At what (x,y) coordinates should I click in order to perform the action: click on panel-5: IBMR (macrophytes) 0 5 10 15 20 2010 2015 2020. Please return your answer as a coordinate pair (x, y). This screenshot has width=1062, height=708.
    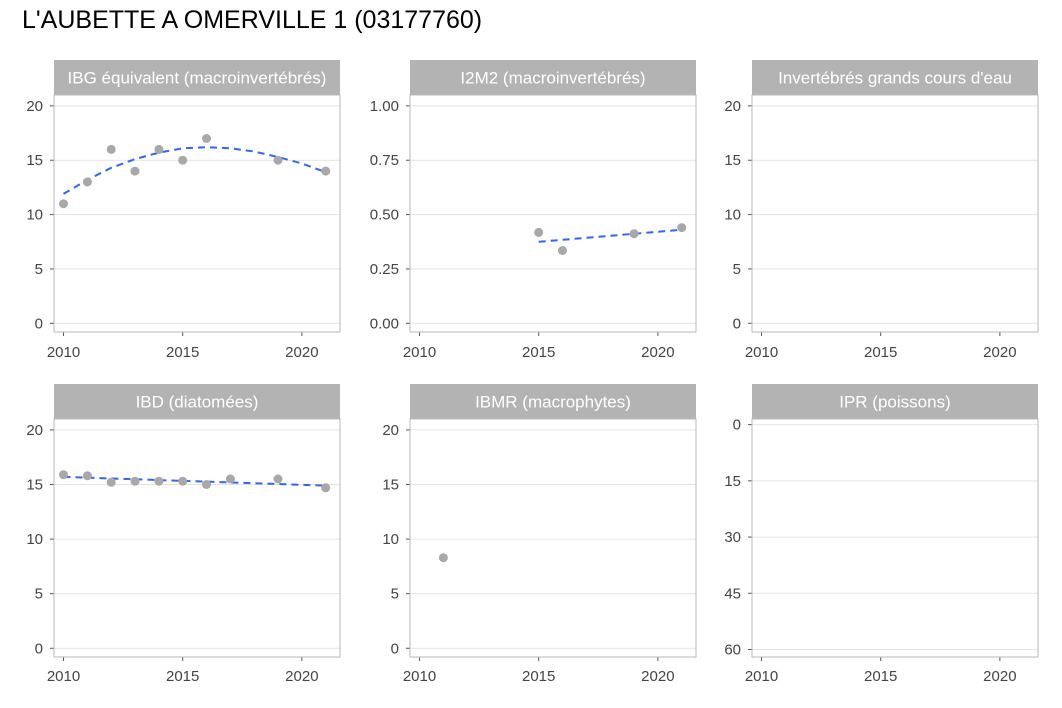
    Looking at the image, I should click on (539, 534).